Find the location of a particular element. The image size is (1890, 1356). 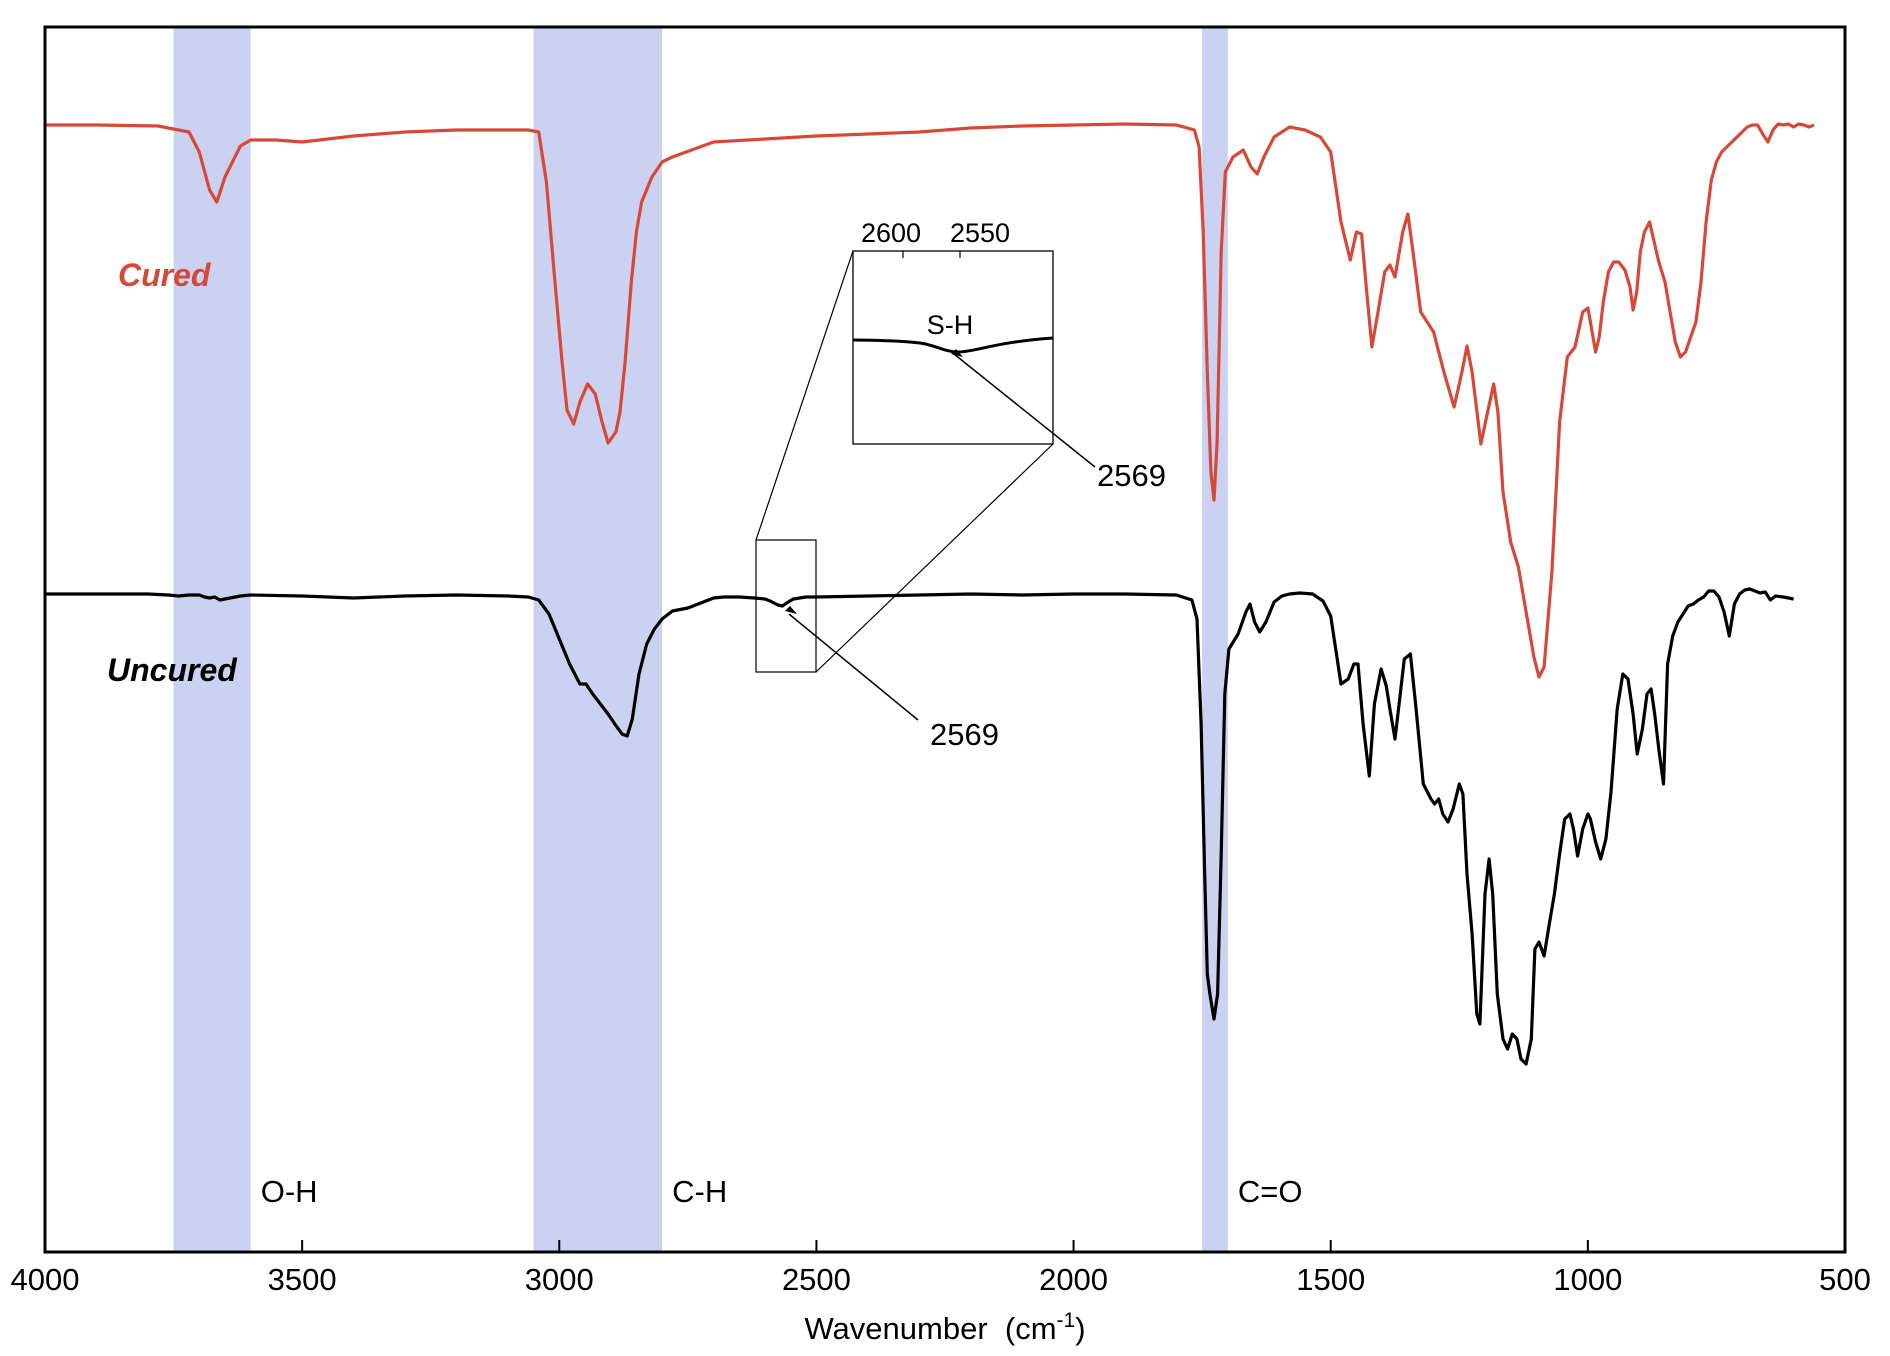

band-ch is located at coordinates (598, 639).